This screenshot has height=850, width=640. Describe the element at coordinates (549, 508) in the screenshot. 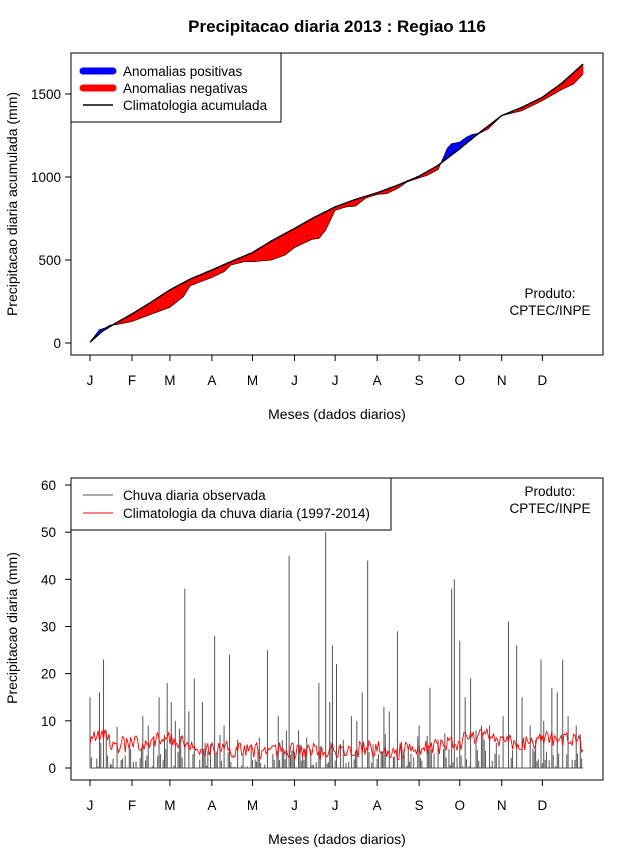

I see `bottom-product-label-line2: CPTEC/INPE` at that location.